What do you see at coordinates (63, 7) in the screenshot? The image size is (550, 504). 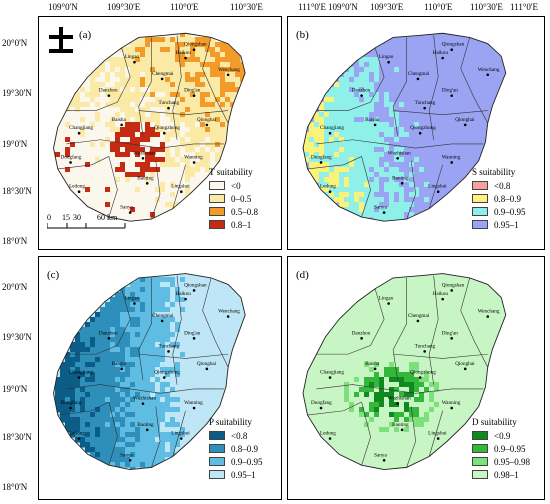 I see `lon-tick-1: 109°0'N` at bounding box center [63, 7].